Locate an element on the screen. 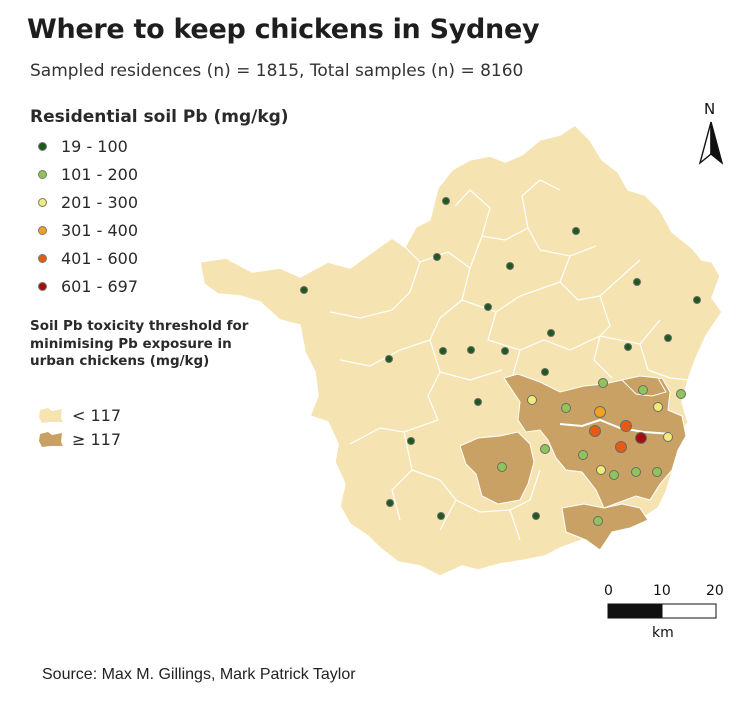  legend-item: 201 - 300 is located at coordinates (88, 202).